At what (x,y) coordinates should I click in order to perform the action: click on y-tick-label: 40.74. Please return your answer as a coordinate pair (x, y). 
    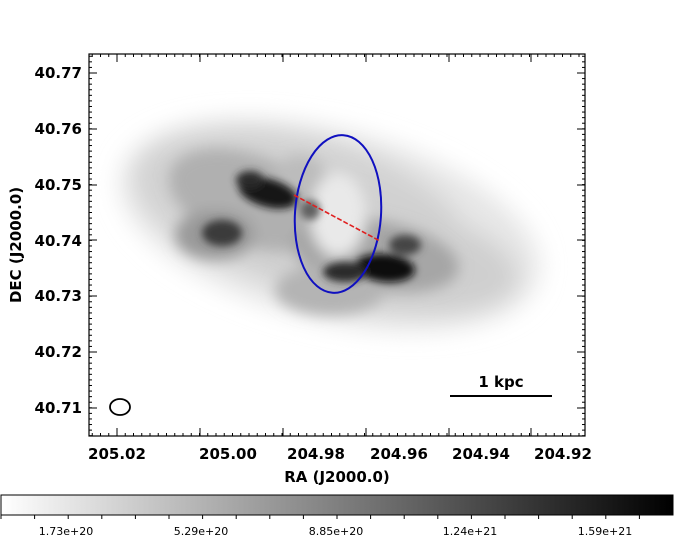
    Looking at the image, I should click on (58, 241).